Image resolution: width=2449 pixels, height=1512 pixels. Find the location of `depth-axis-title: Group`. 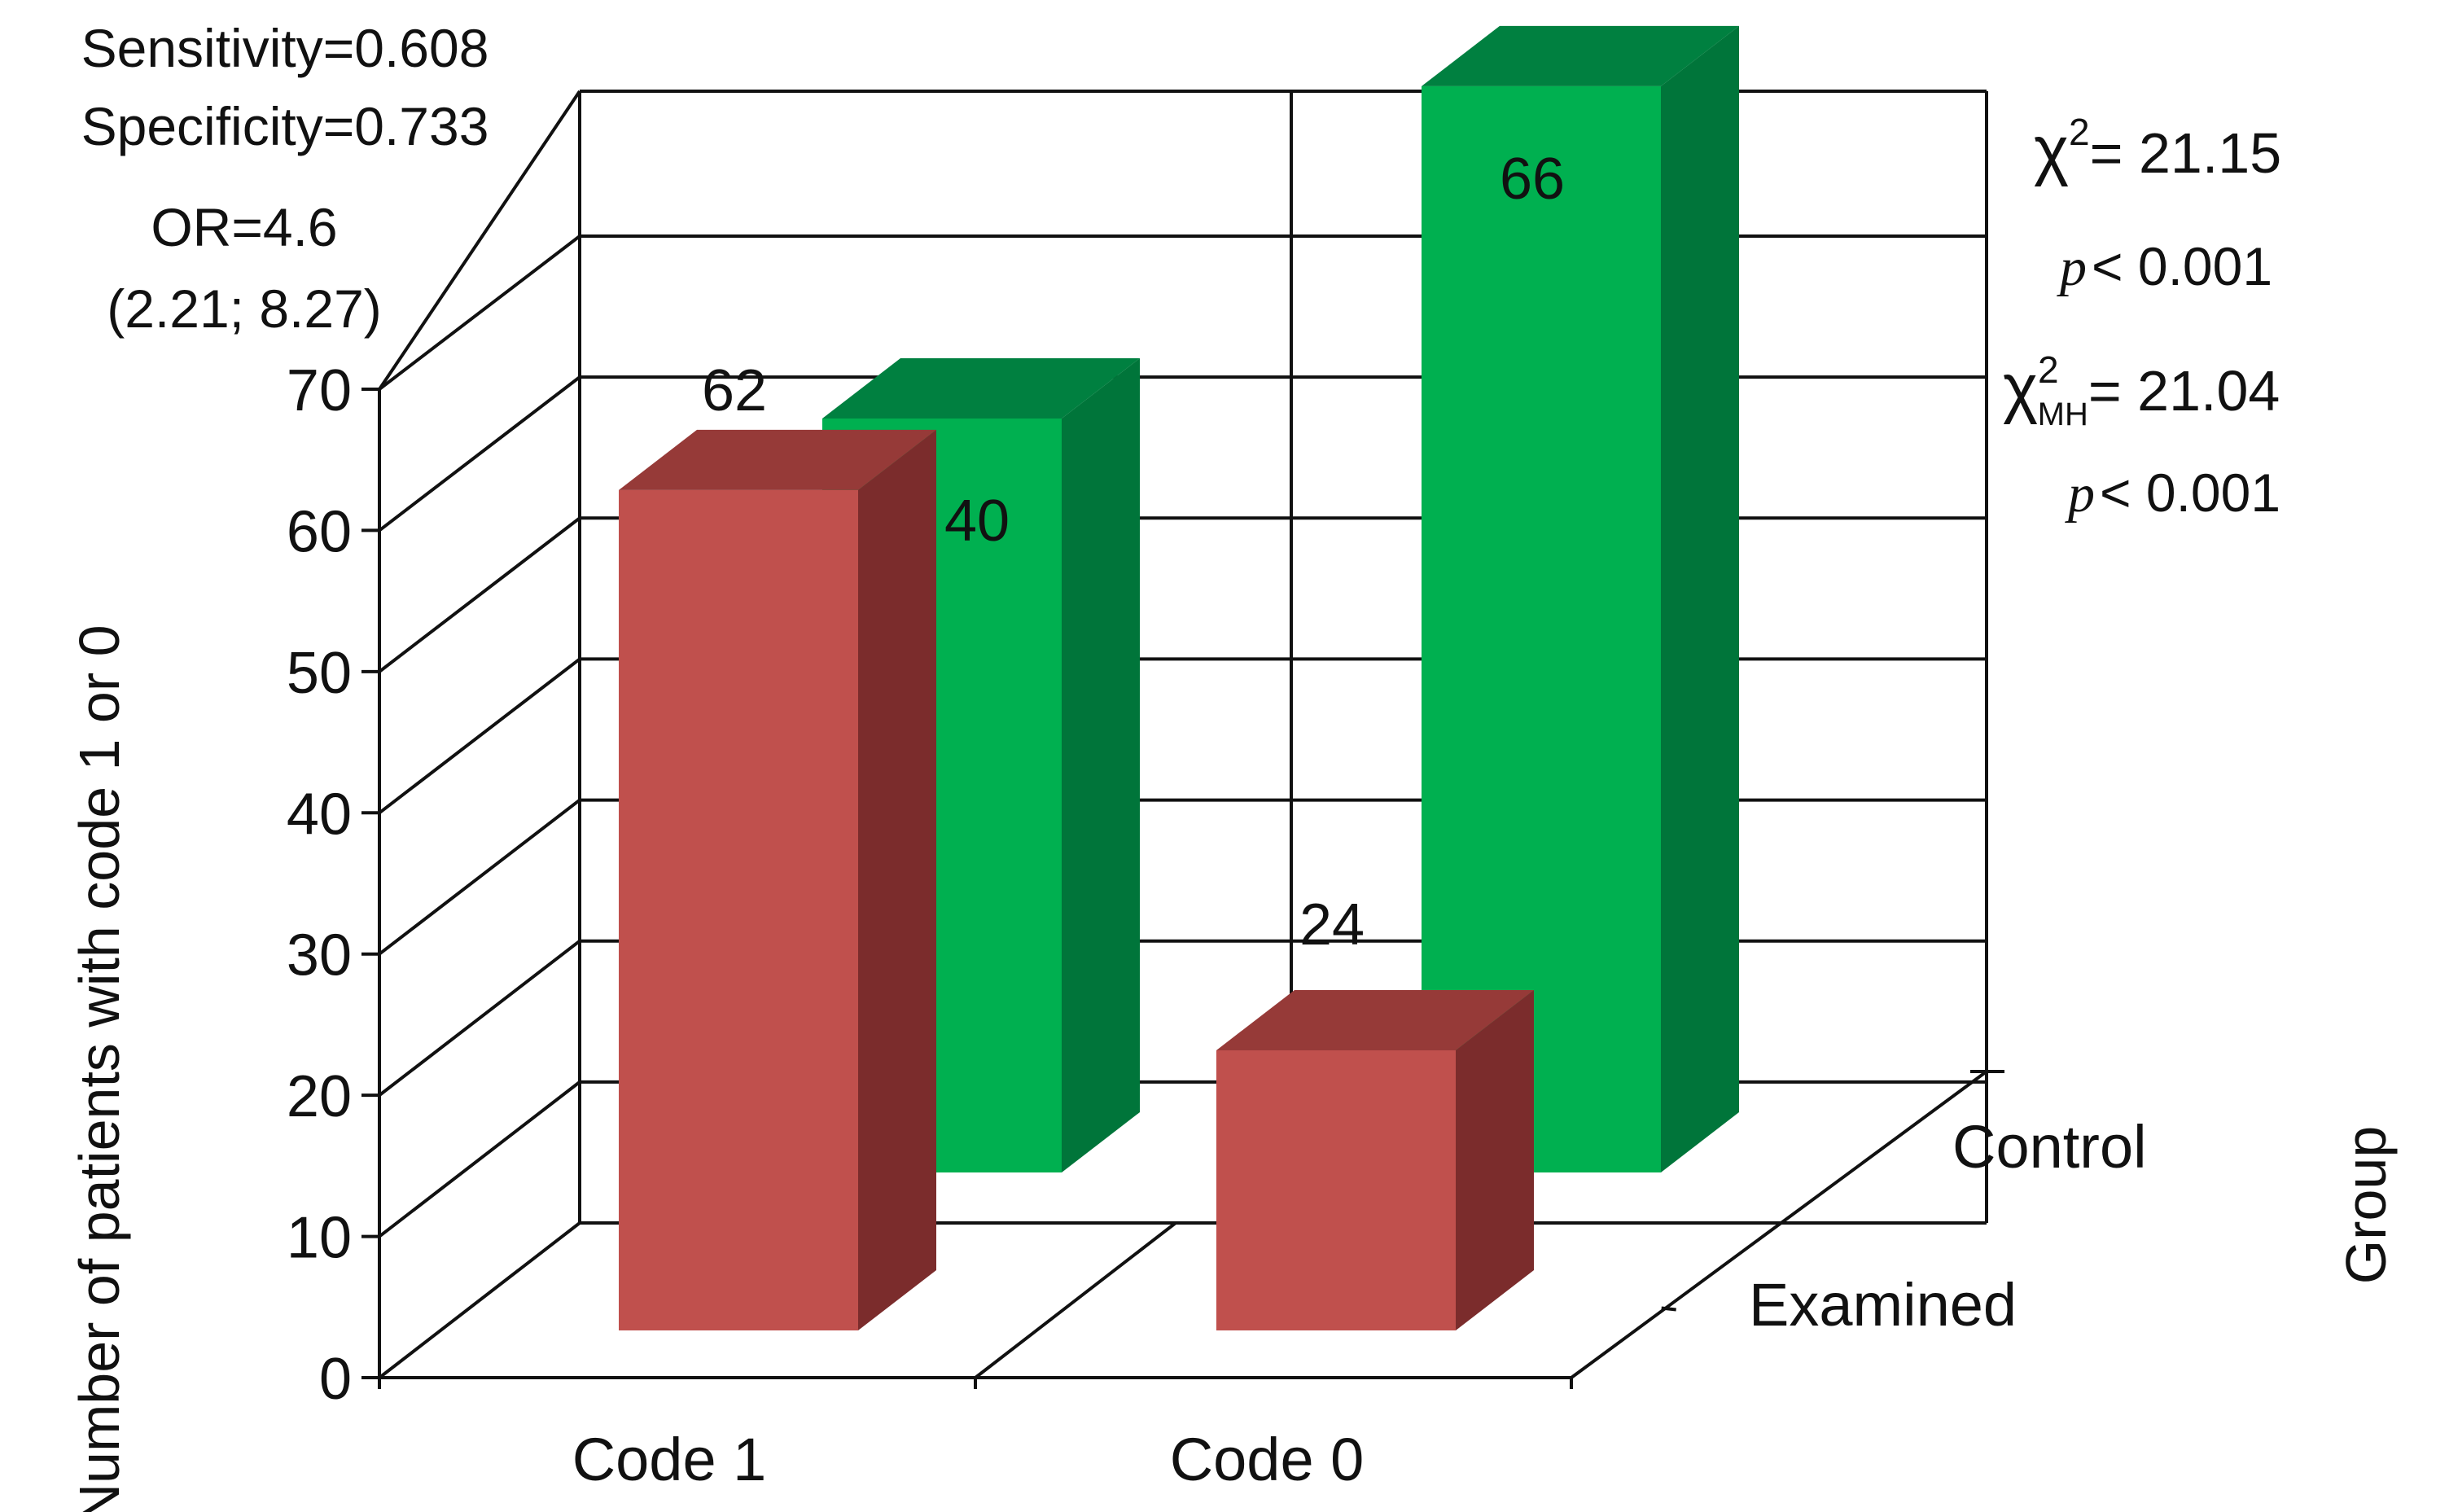

depth-axis-title: Group is located at coordinates (2366, 1206).